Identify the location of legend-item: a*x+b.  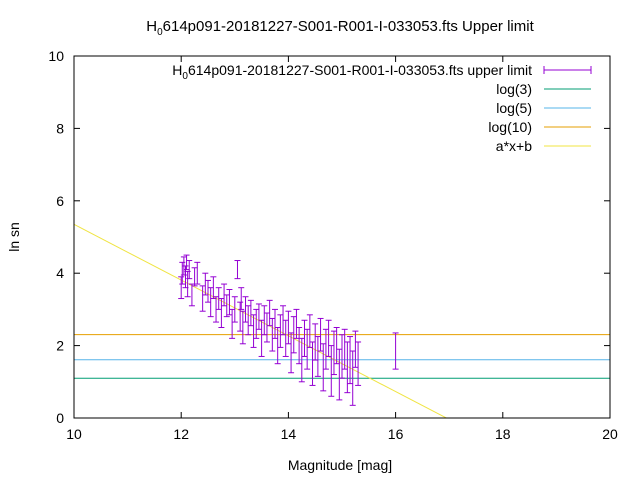
(543, 146).